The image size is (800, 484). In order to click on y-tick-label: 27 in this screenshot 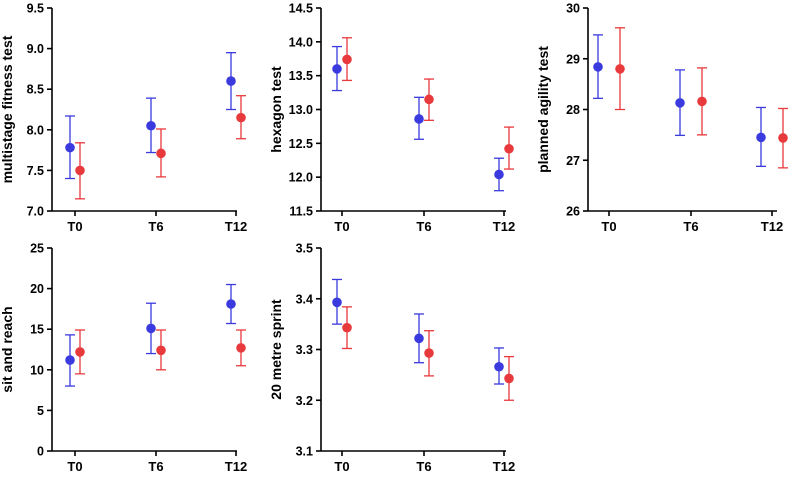, I will do `click(573, 161)`.